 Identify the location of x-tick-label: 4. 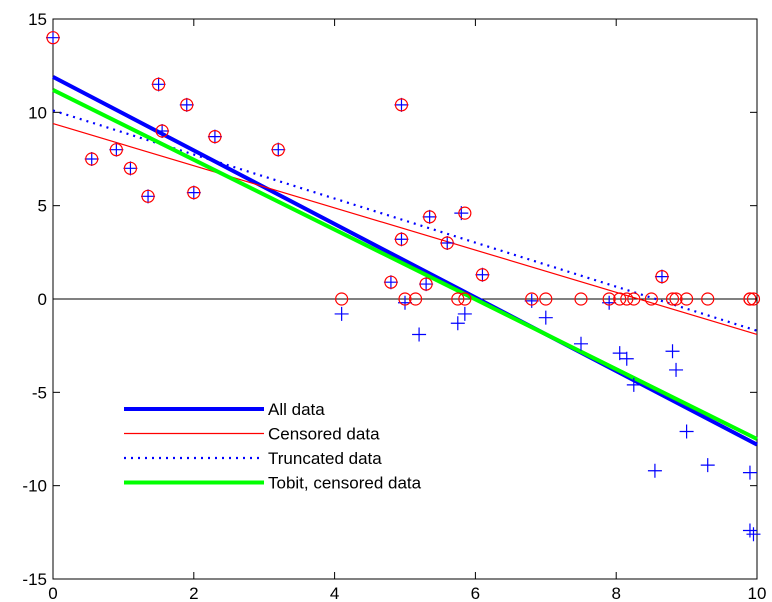
(334, 593).